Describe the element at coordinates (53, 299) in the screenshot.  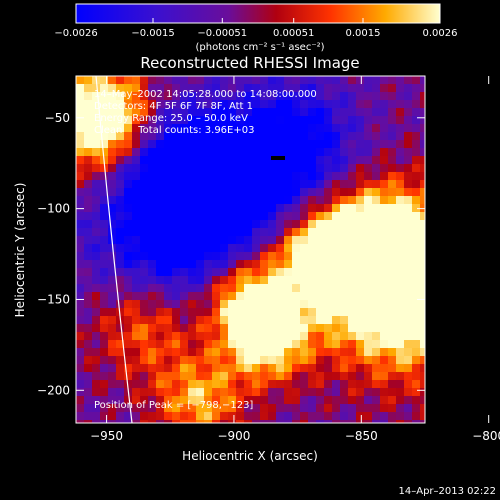
I see `y-tick-label: −150` at that location.